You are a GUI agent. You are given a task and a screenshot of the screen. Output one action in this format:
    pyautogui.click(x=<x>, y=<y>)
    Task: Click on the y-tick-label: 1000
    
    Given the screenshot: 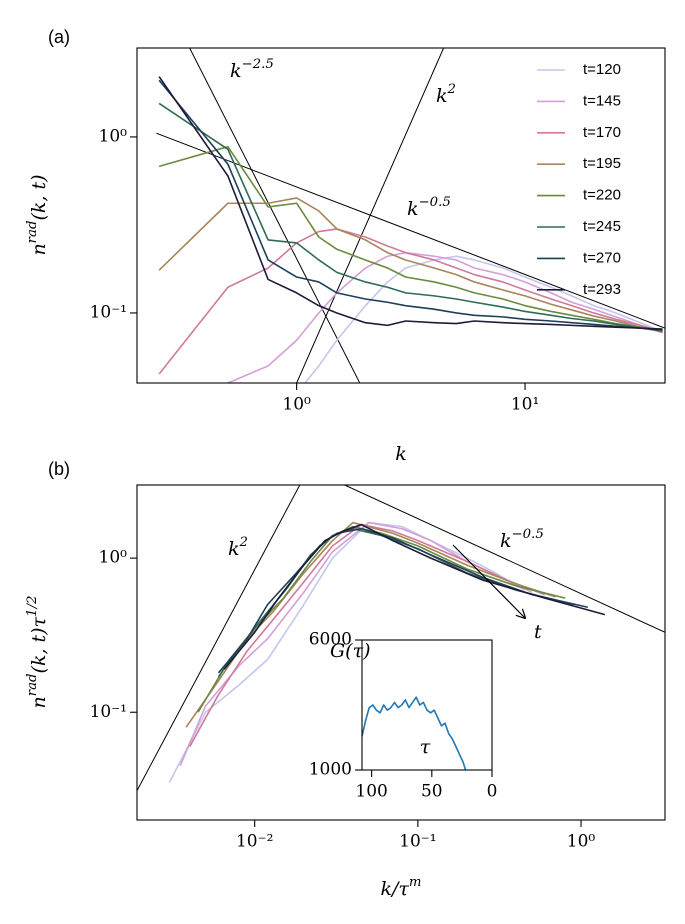 What is the action you would take?
    pyautogui.click(x=330, y=770)
    